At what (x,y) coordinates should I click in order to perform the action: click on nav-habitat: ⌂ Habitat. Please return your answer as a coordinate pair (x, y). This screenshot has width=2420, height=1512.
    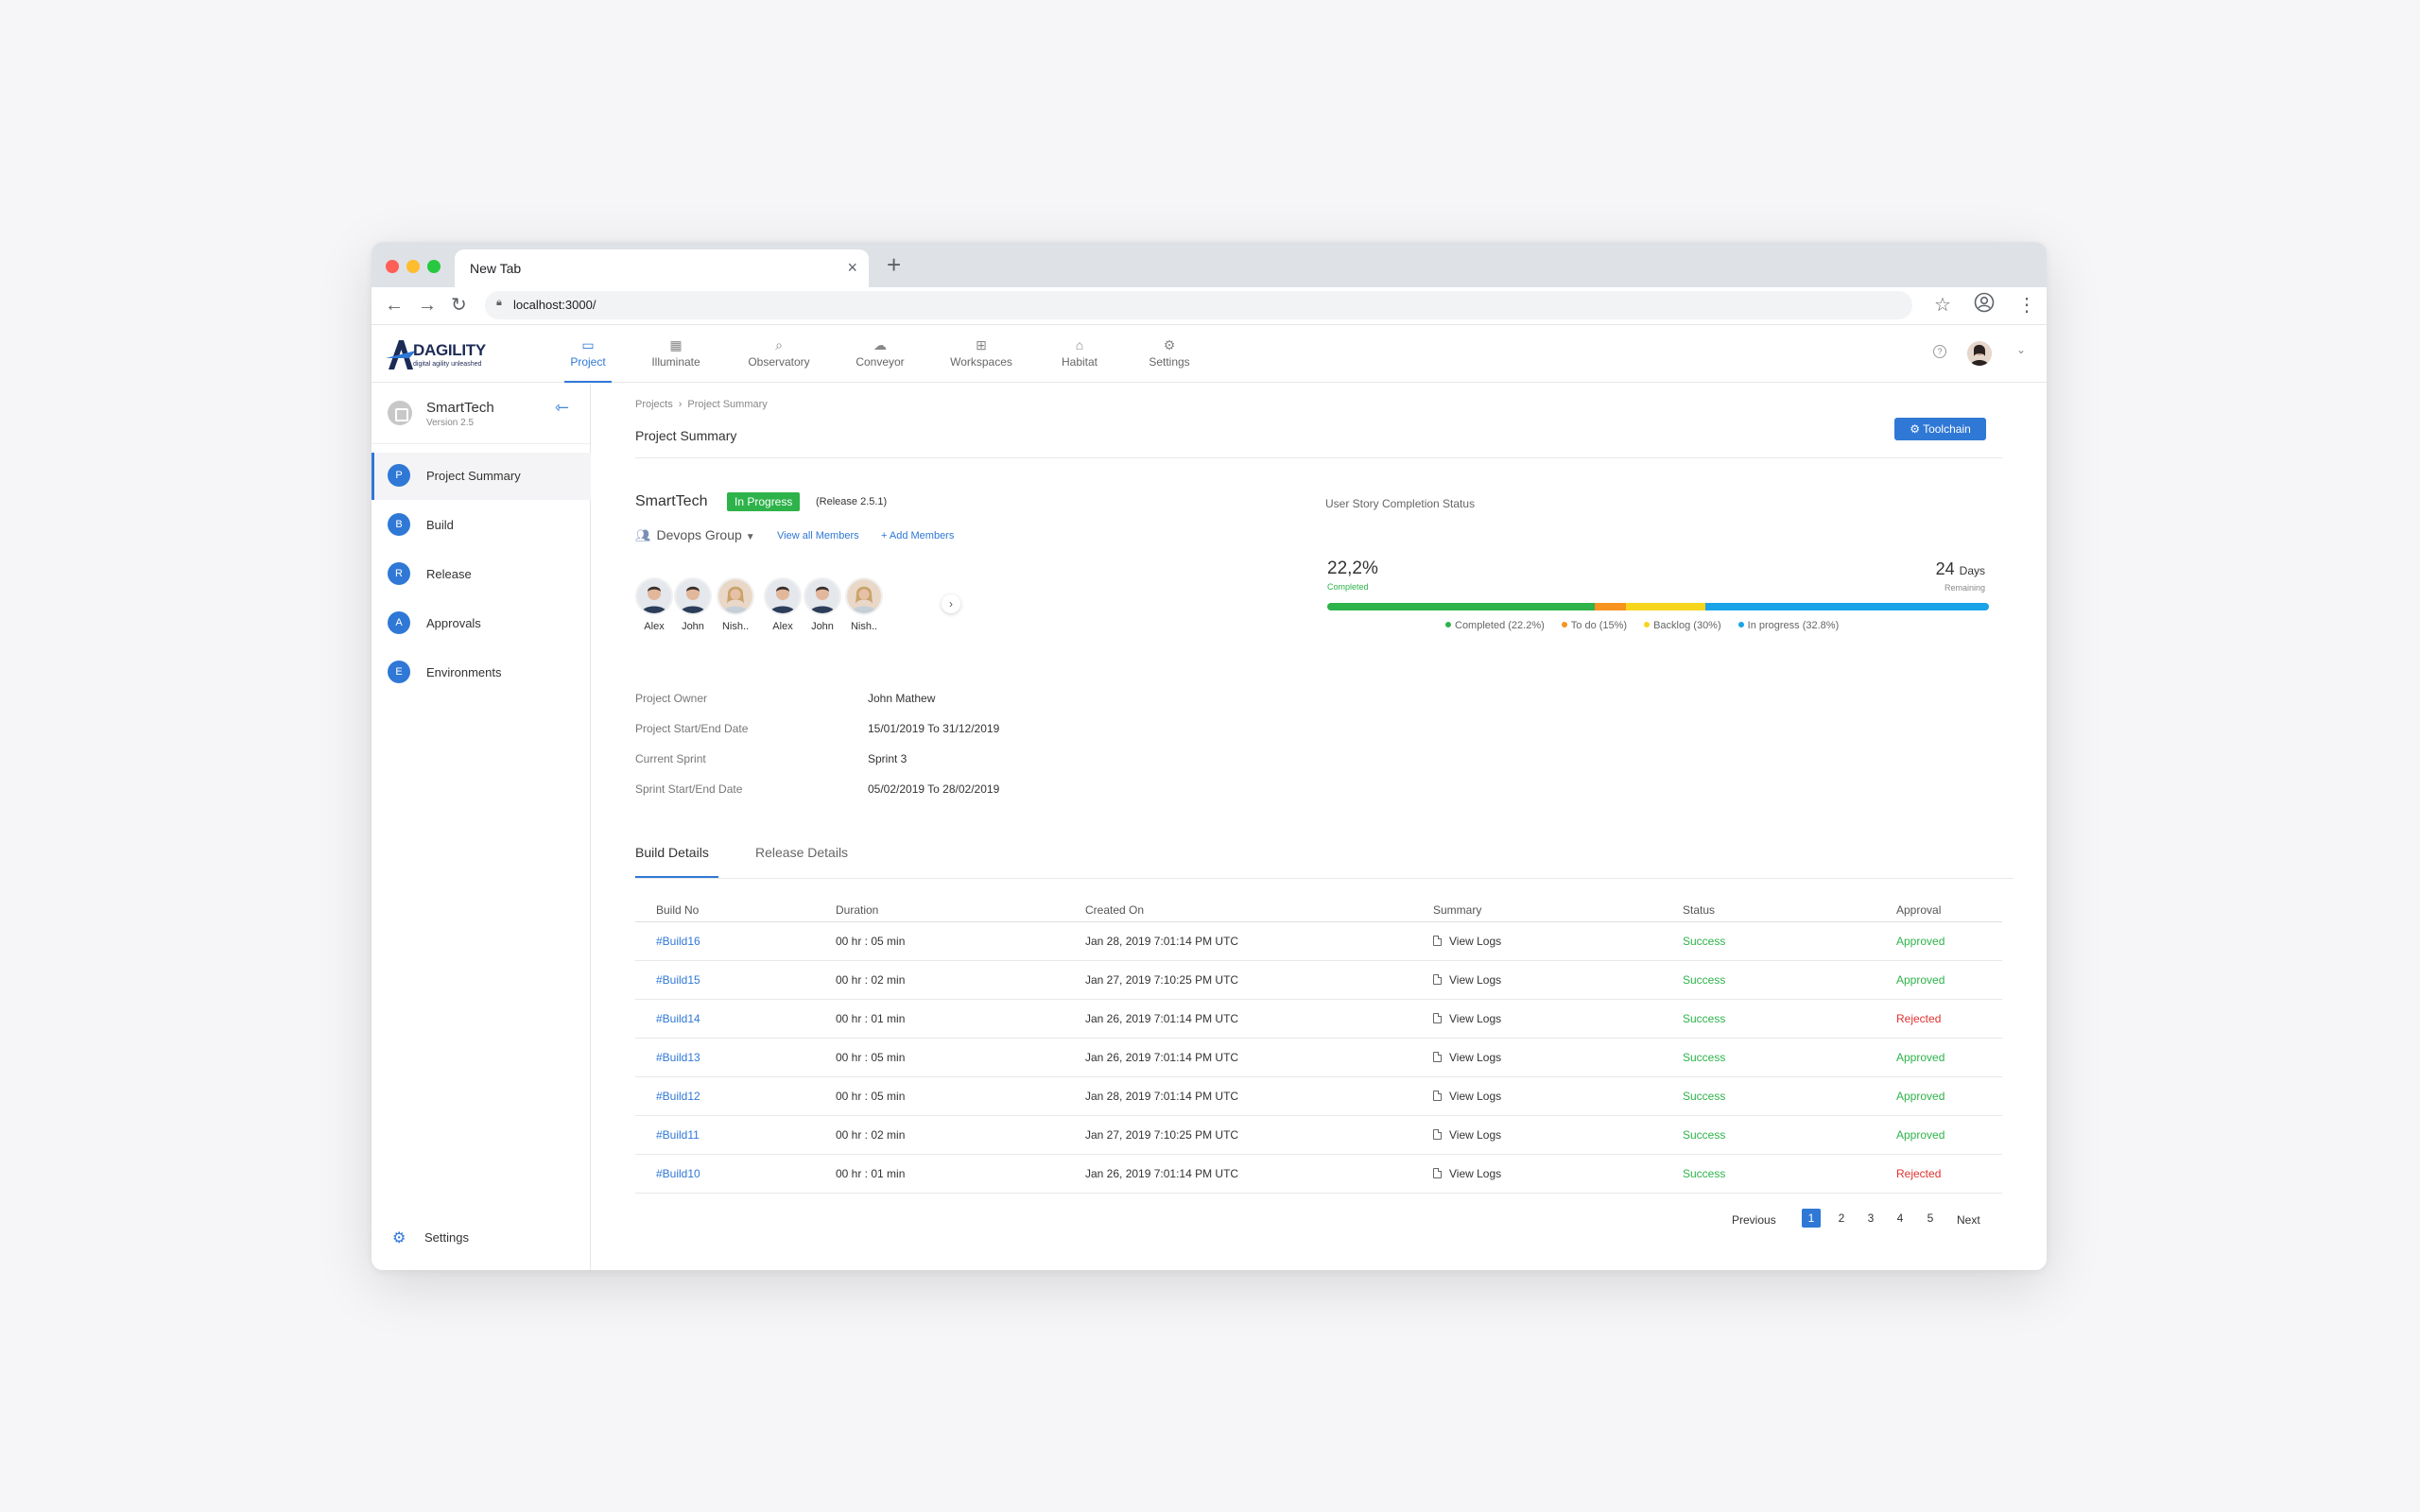
    Looking at the image, I should click on (1079, 354).